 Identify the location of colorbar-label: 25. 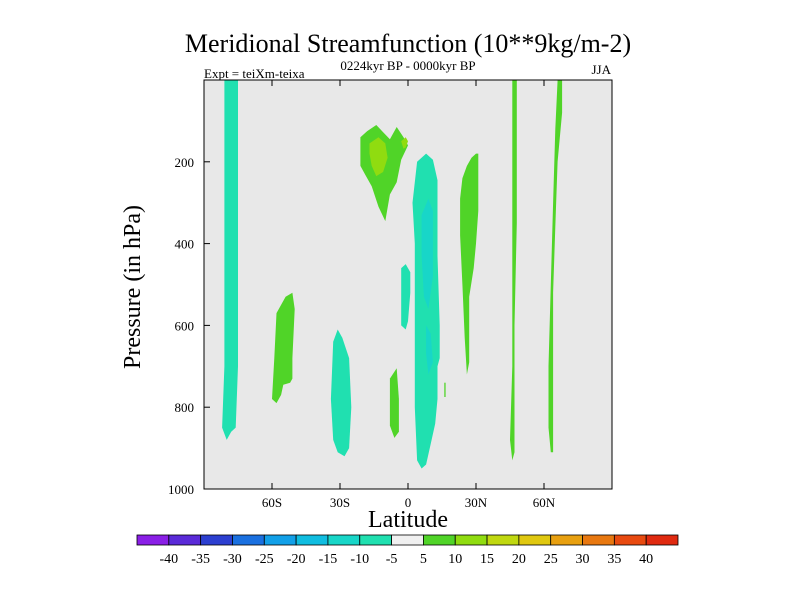
(551, 559).